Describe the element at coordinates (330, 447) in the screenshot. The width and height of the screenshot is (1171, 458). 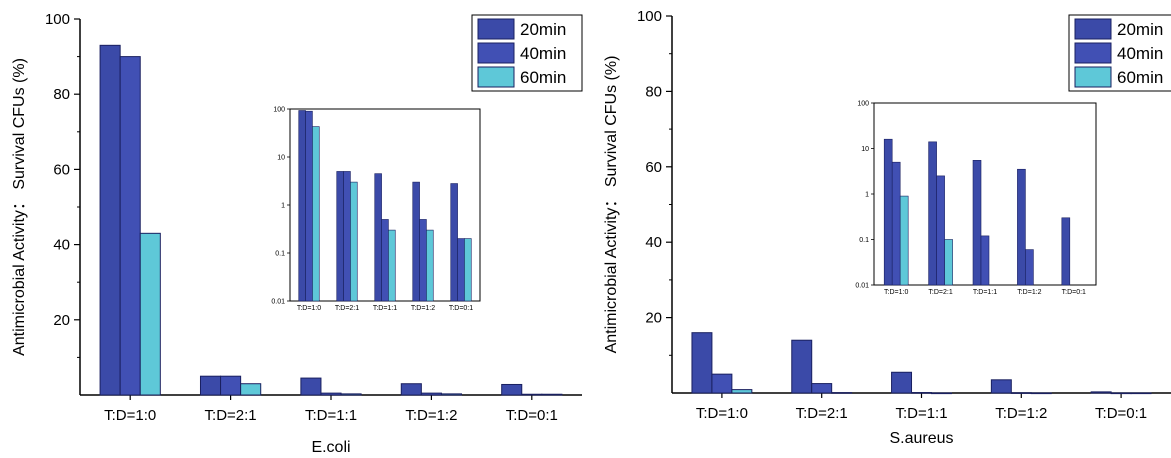
I see `x-axis-label: E.coli` at that location.